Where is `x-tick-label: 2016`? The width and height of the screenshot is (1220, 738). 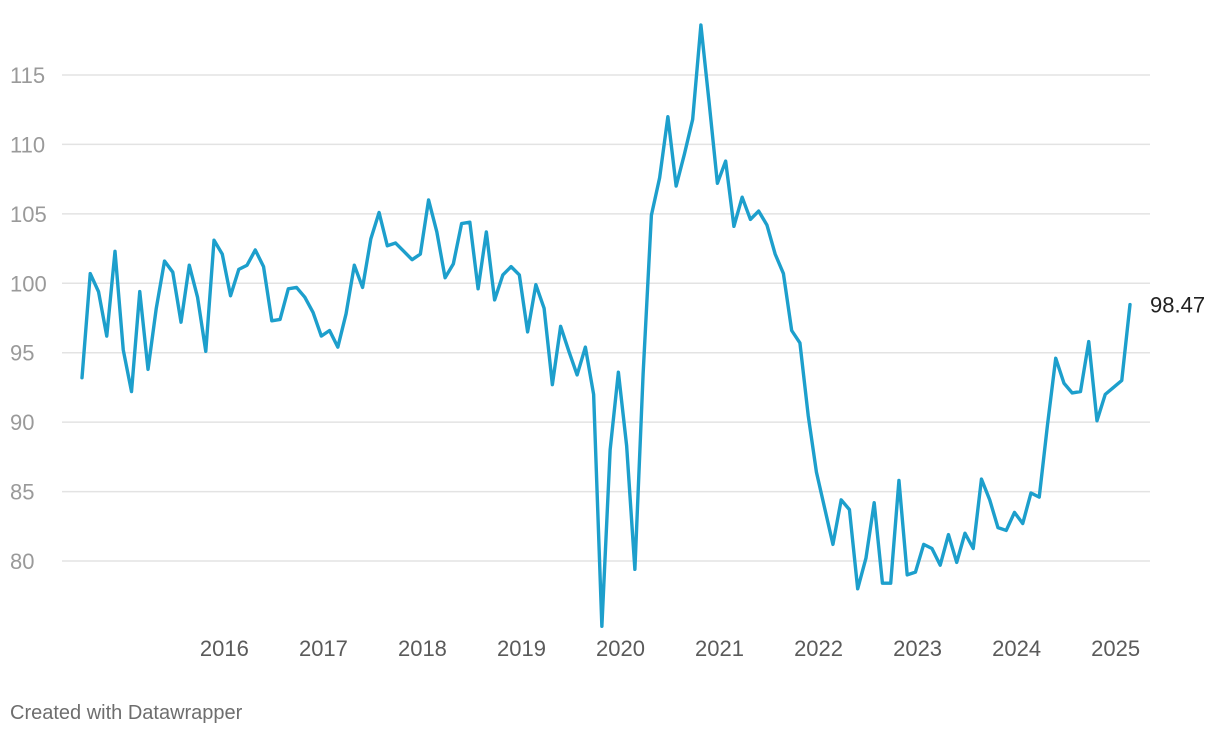
x-tick-label: 2016 is located at coordinates (224, 648).